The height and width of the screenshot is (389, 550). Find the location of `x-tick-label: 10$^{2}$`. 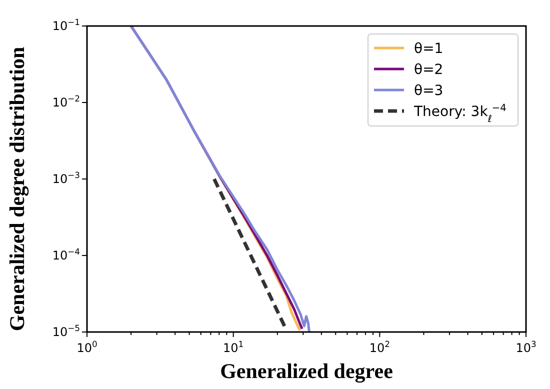

x-tick-label: 10$^{2}$ is located at coordinates (379, 347).